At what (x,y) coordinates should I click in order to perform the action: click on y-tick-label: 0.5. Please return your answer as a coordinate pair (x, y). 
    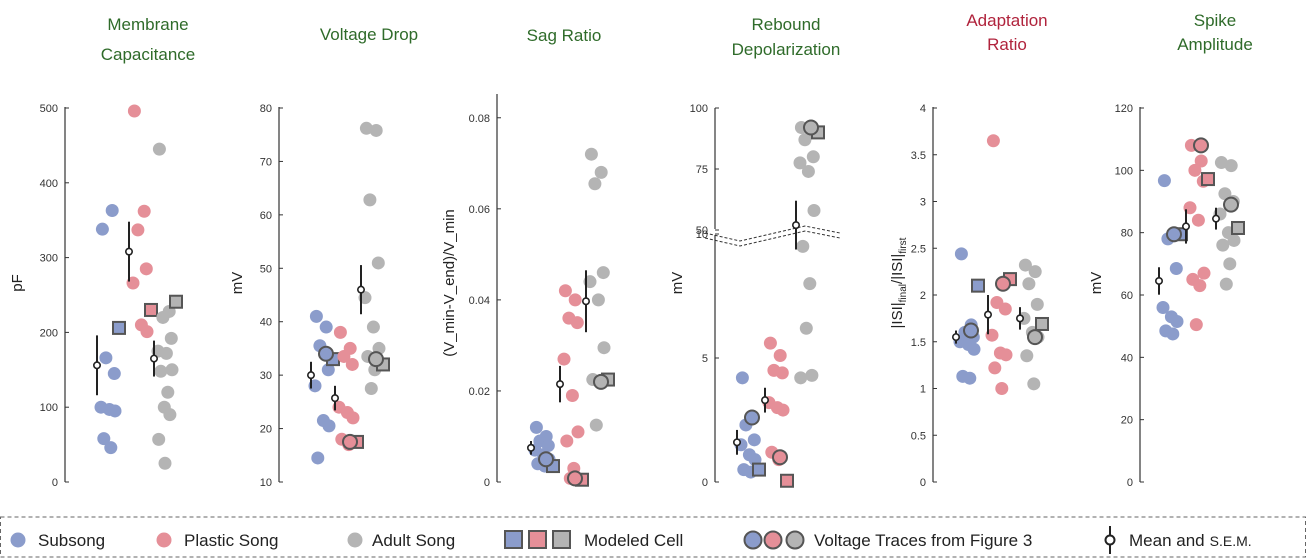
    Looking at the image, I should click on (918, 436).